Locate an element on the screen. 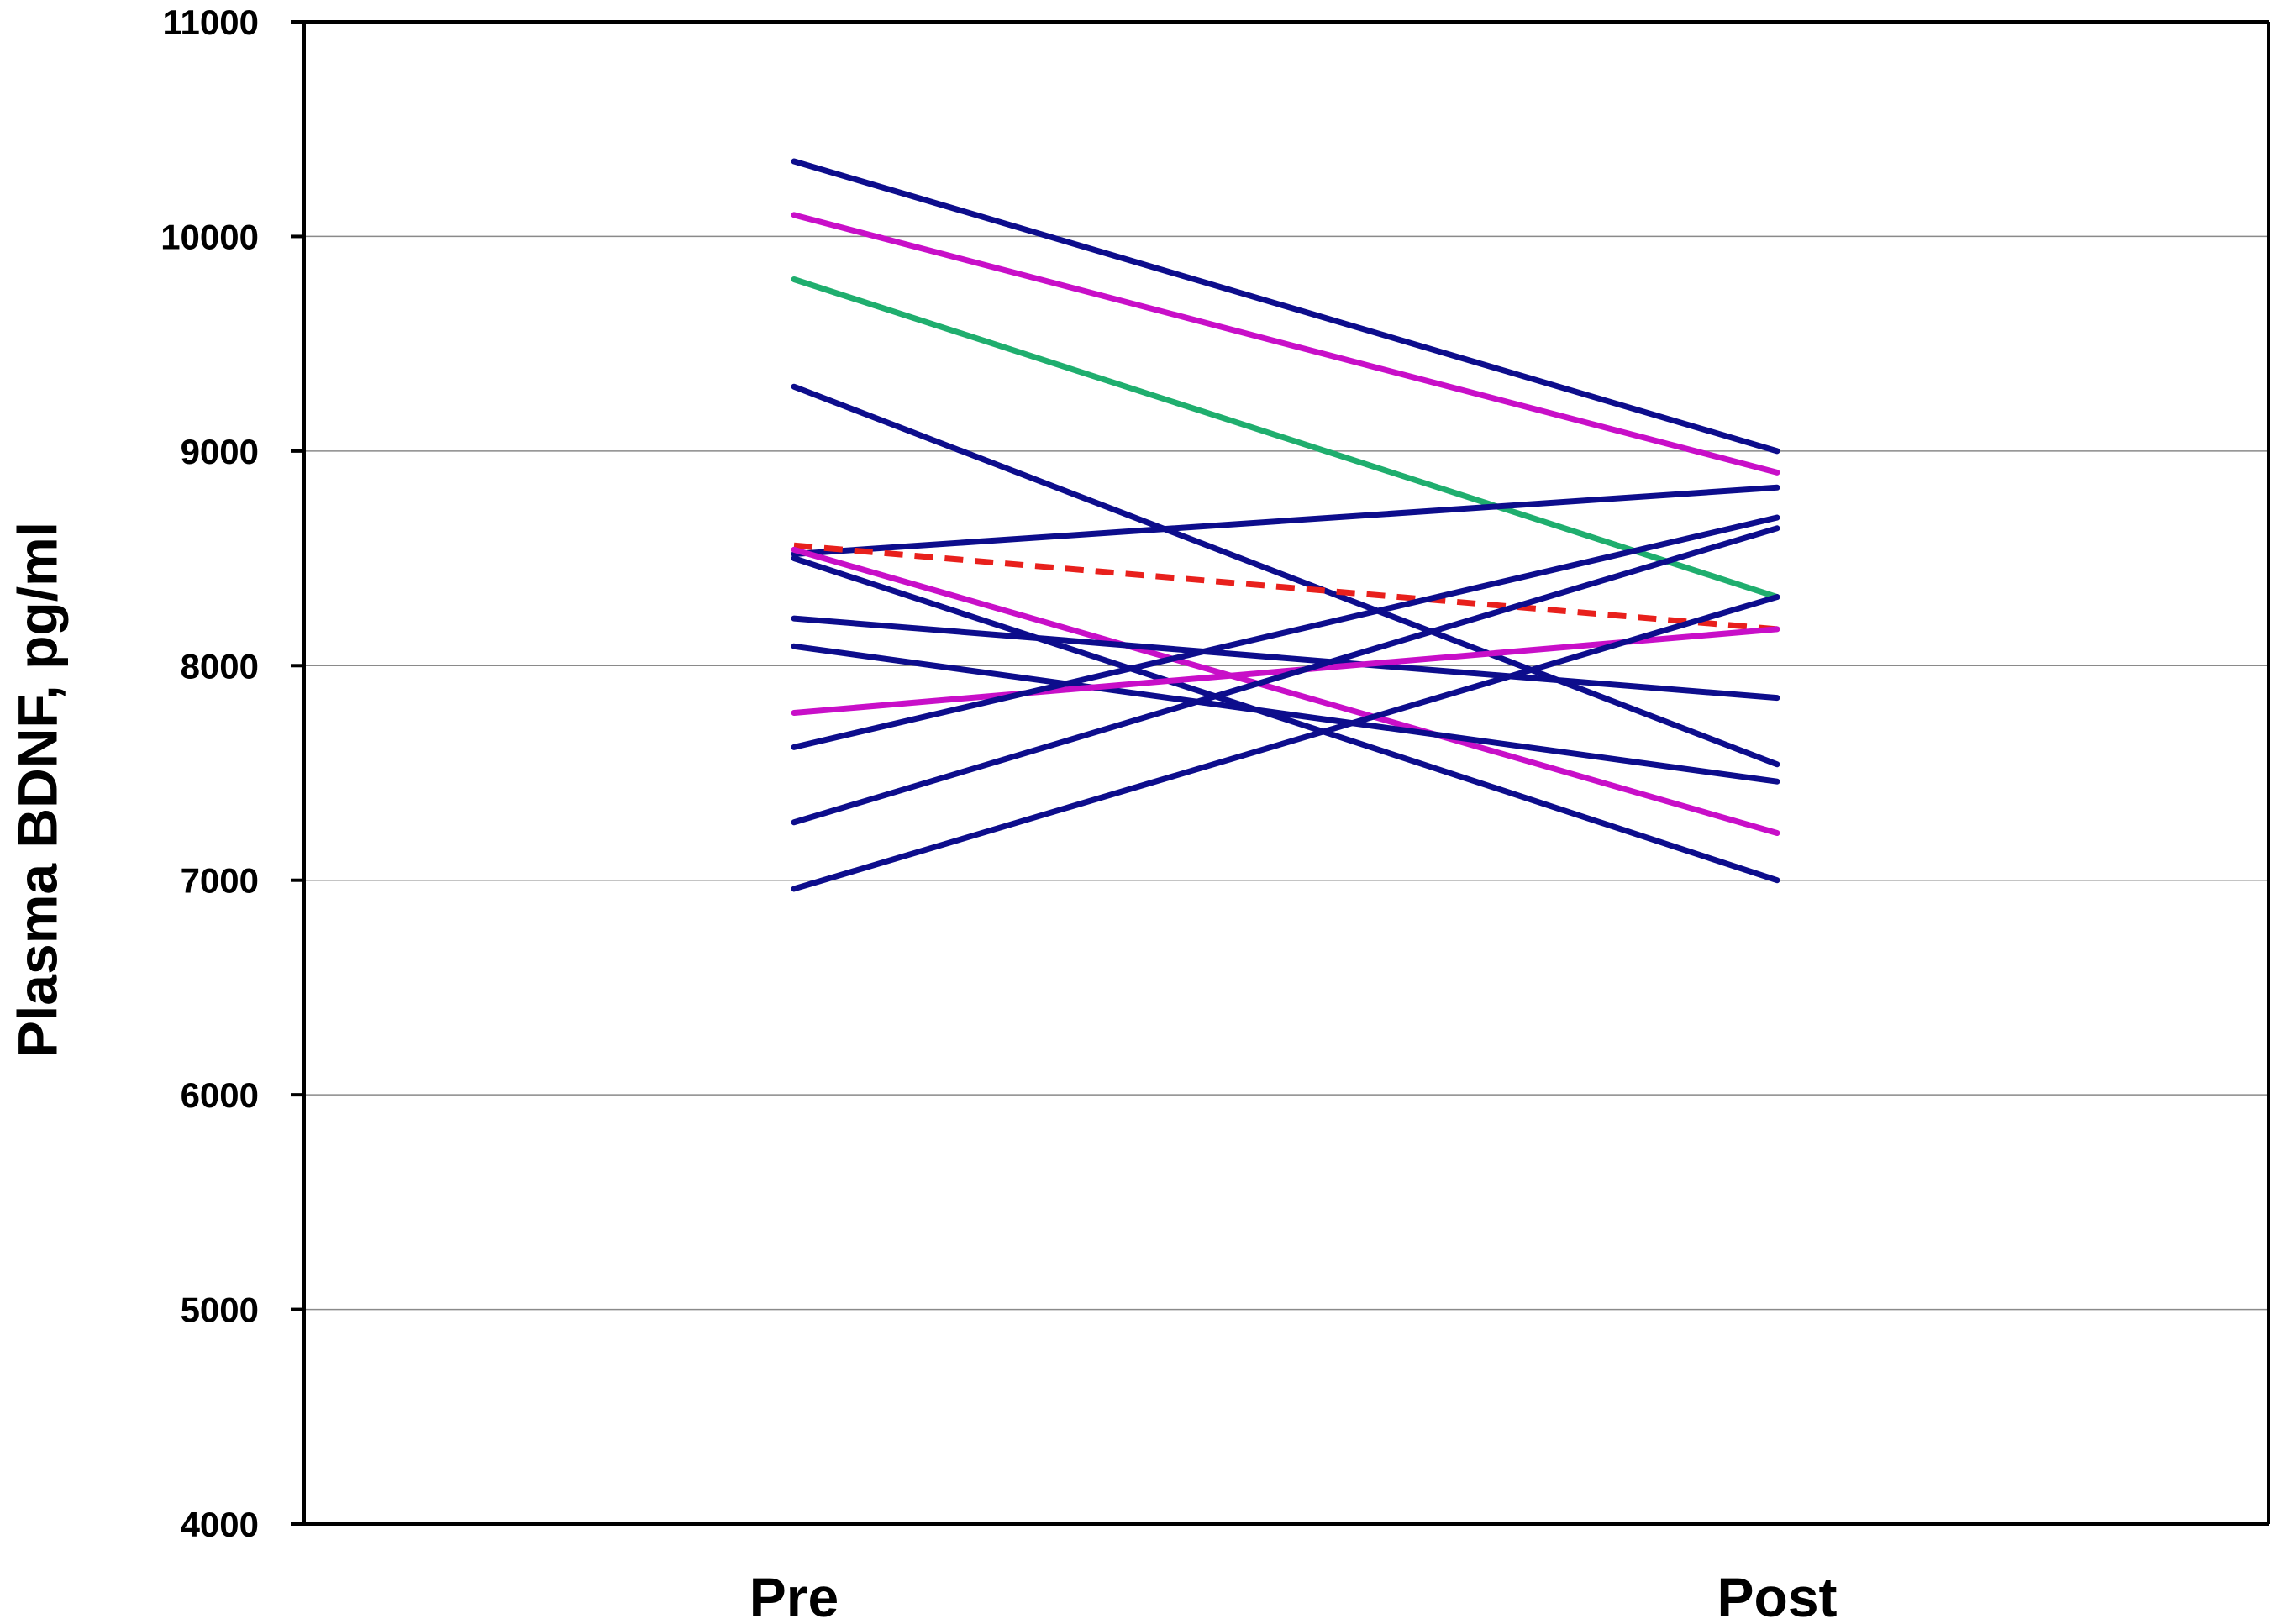 This screenshot has height=1624, width=2277. y-tick-label: 4000 is located at coordinates (220, 1524).